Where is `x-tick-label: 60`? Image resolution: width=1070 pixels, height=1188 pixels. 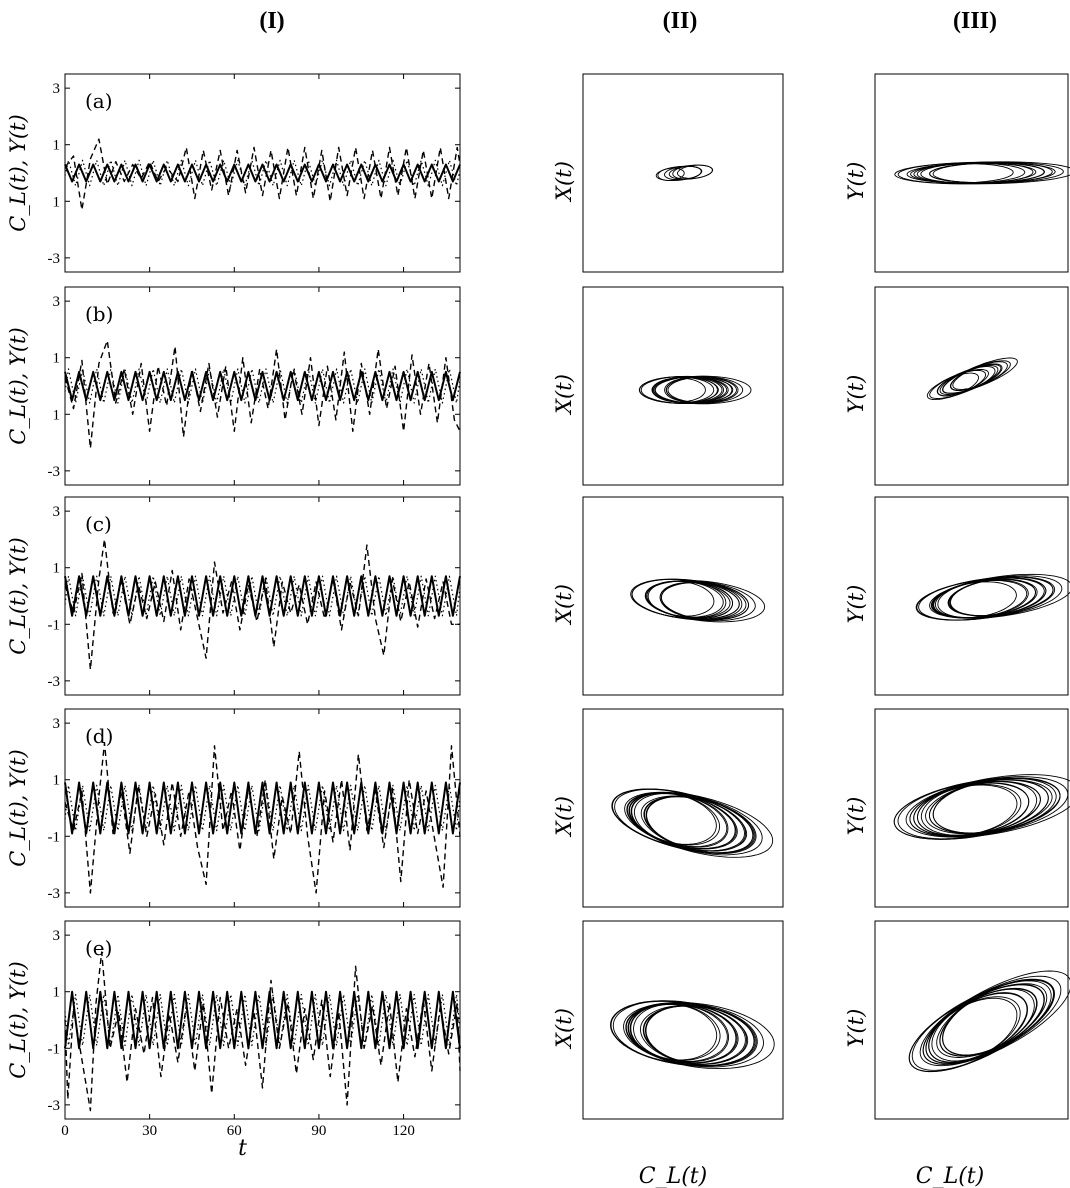 x-tick-label: 60 is located at coordinates (234, 1131).